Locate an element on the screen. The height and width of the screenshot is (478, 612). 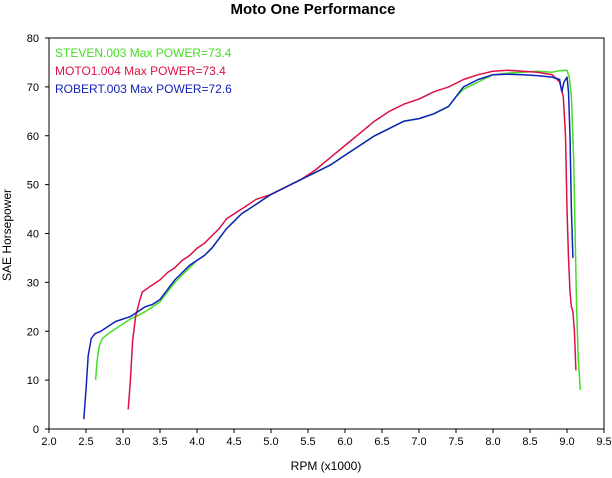
y-tick-label: 70 is located at coordinates (33, 88).